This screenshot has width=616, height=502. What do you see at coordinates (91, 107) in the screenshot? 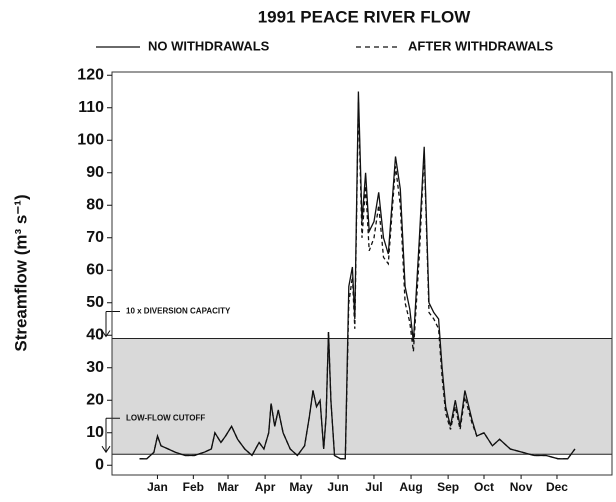
I see `y-tick-label: 110` at bounding box center [91, 107].